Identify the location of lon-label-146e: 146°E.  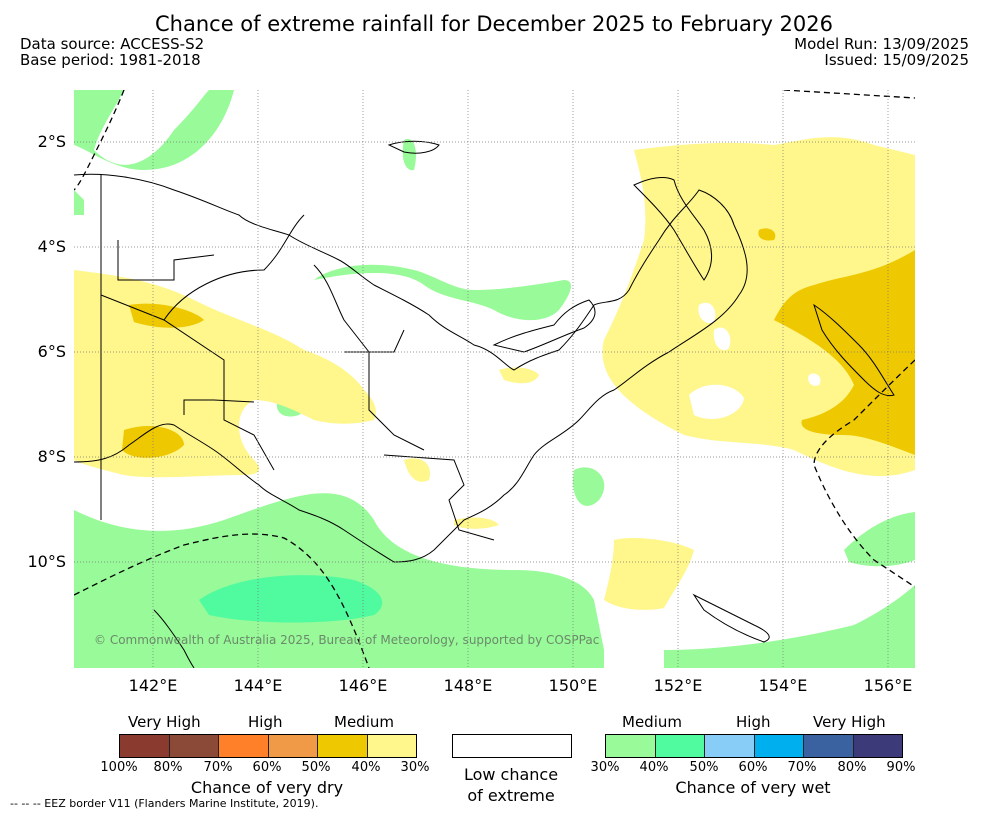
(363, 685).